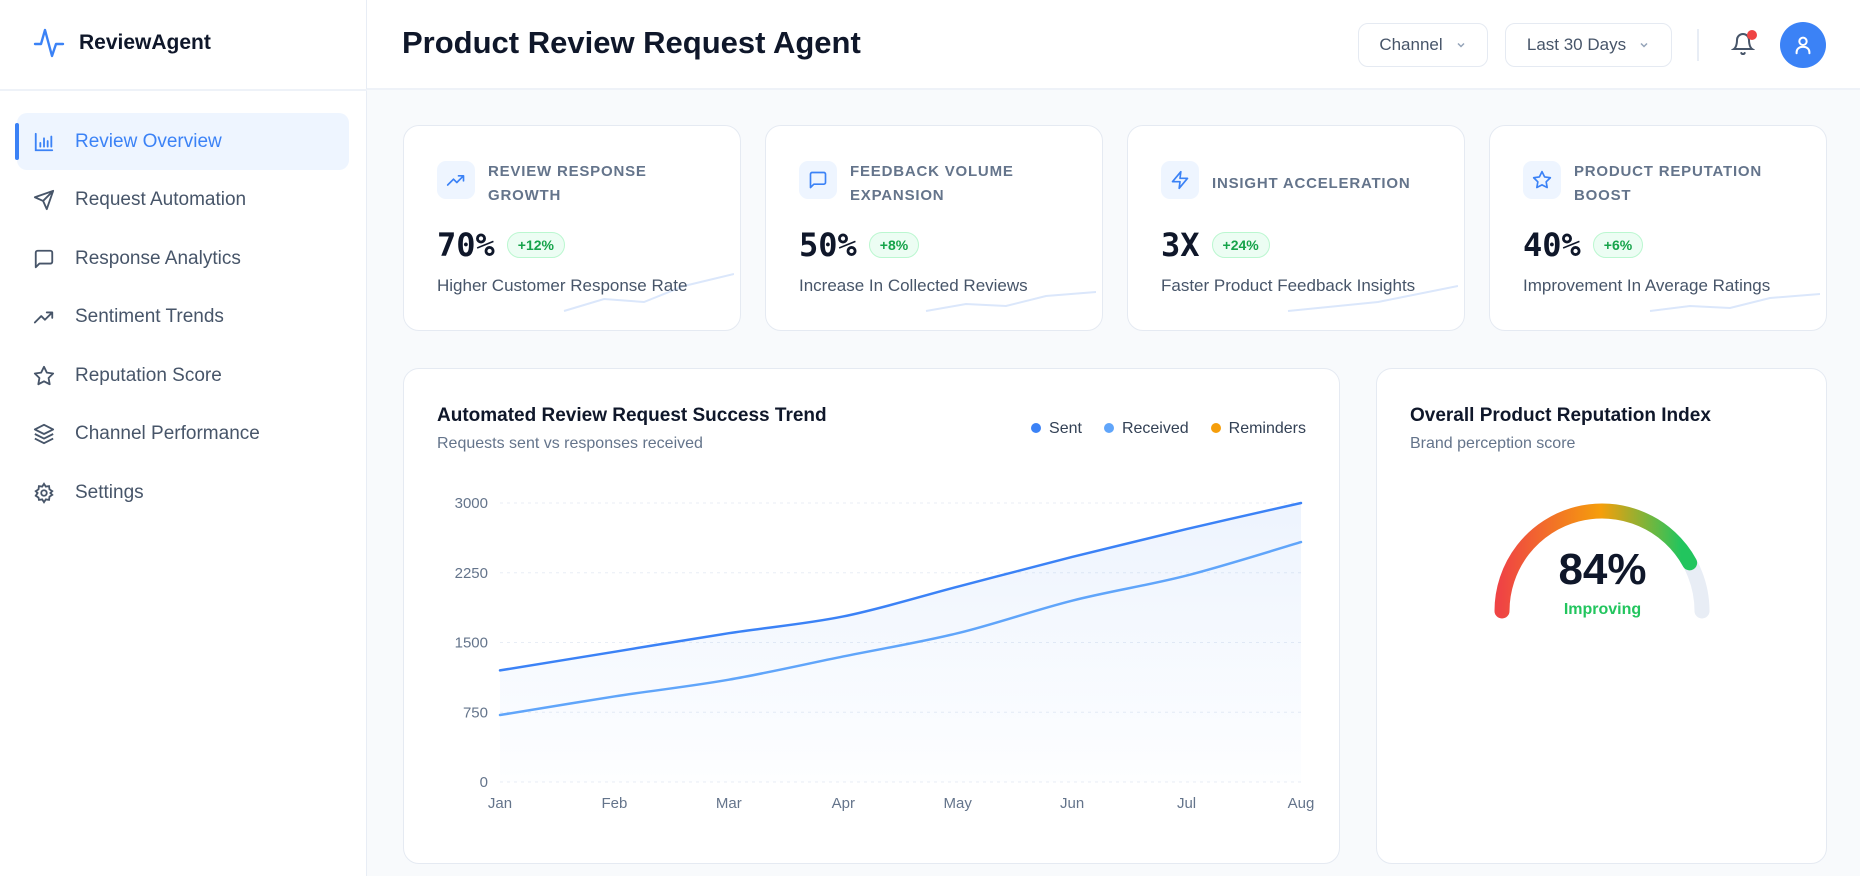 Image resolution: width=1860 pixels, height=876 pixels. Describe the element at coordinates (148, 141) in the screenshot. I see `sidebar-item-label: Review Overview` at that location.